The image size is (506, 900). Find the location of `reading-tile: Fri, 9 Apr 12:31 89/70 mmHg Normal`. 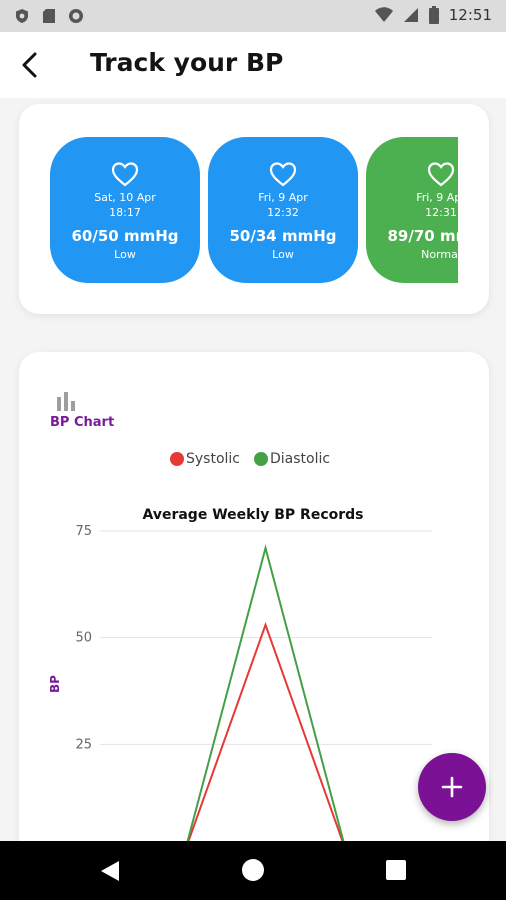

reading-tile: Fri, 9 Apr 12:31 89/70 mmHg Normal is located at coordinates (412, 210).